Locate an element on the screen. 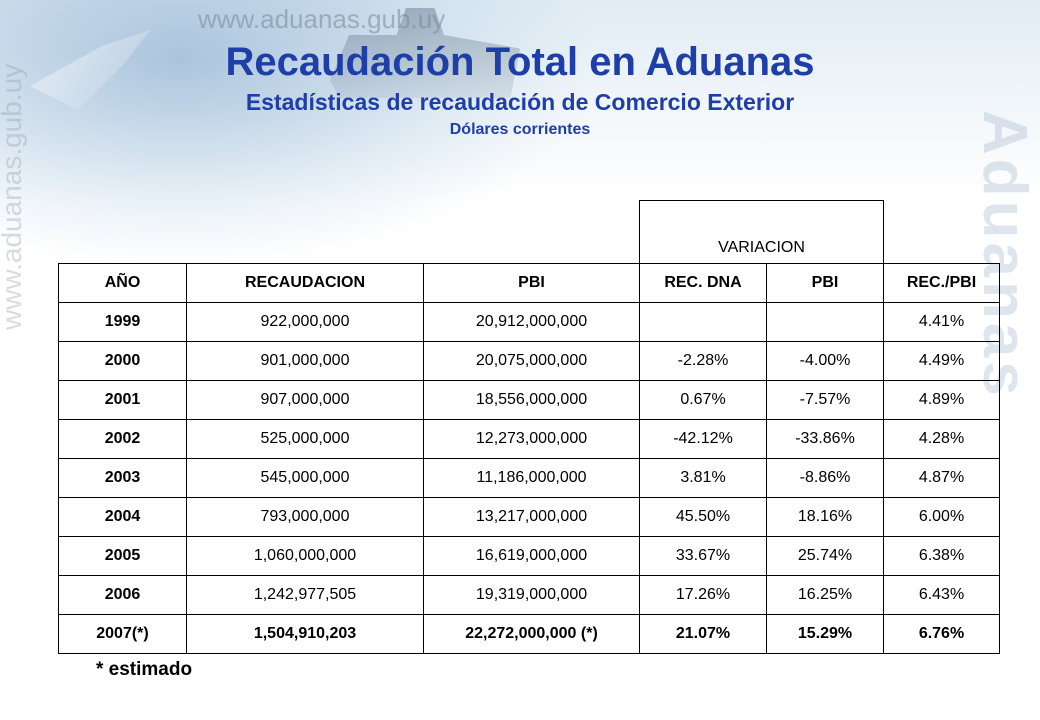 The image size is (1040, 720). table-cell: 1,242,977,505 is located at coordinates (305, 595).